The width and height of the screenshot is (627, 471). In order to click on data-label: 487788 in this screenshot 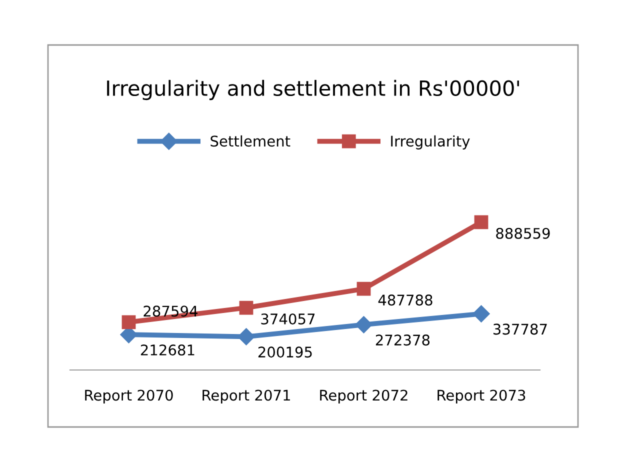, I will do `click(405, 300)`.